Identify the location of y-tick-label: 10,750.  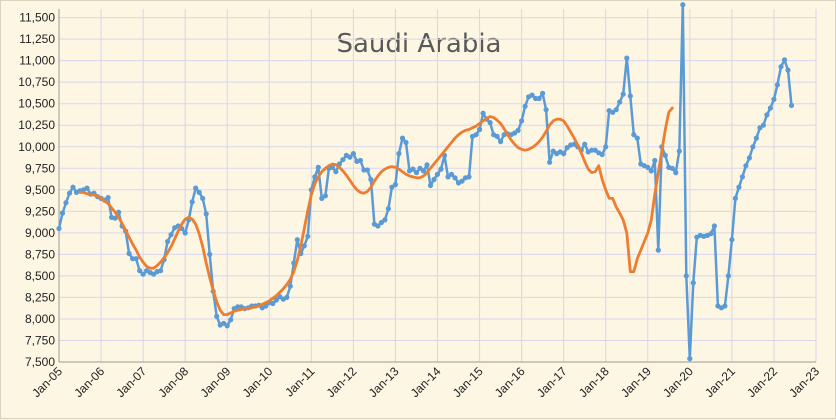
(36, 82).